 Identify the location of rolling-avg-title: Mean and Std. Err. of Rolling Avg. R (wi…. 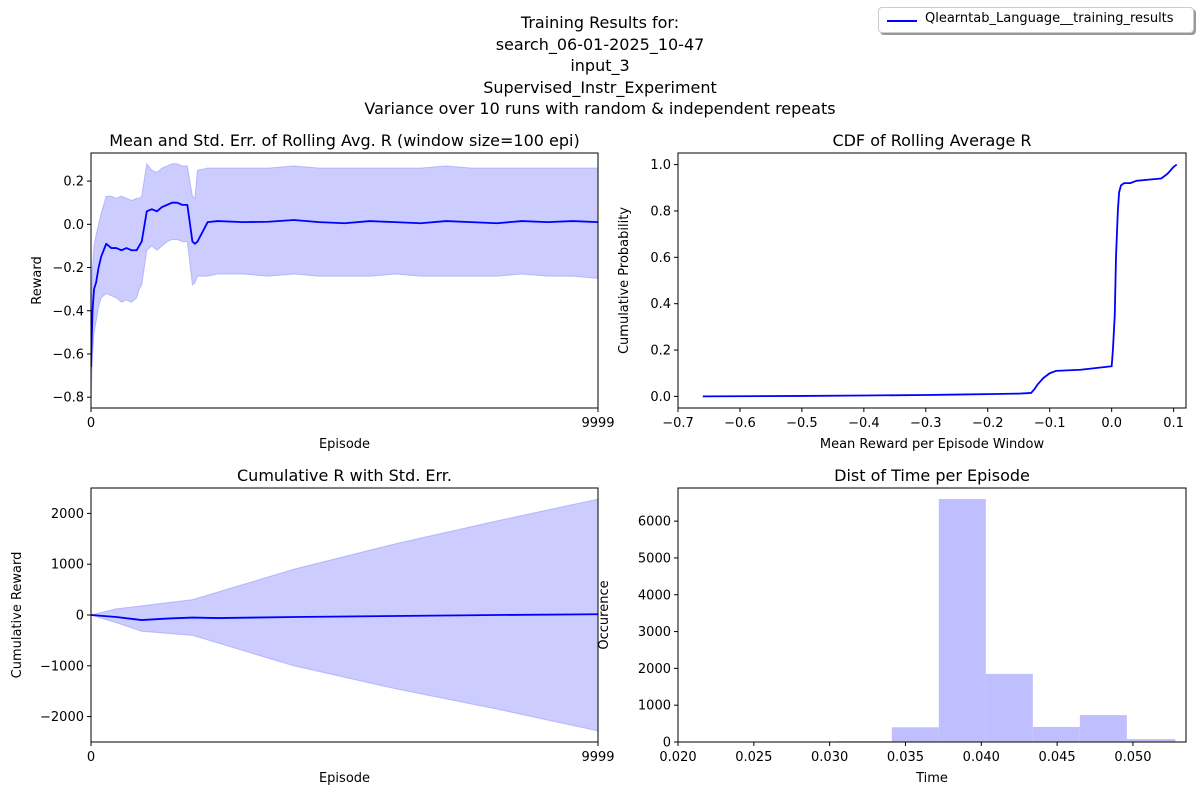
(344, 140).